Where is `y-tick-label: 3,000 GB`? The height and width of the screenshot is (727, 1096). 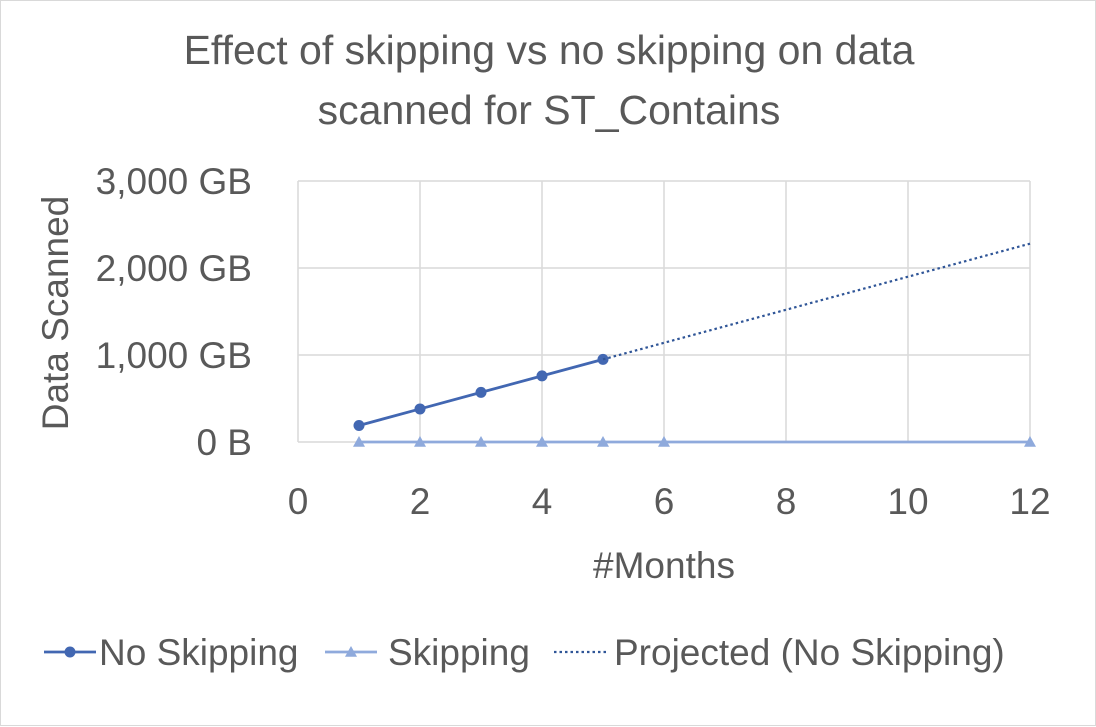 y-tick-label: 3,000 GB is located at coordinates (174, 181).